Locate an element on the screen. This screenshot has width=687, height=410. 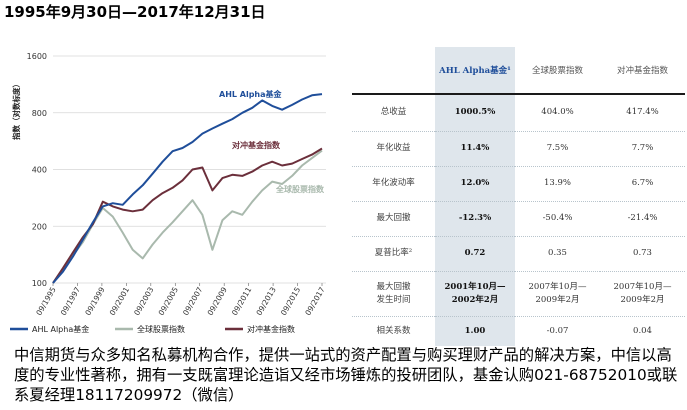
x-tick-label: 09/2017 is located at coordinates (314, 301).